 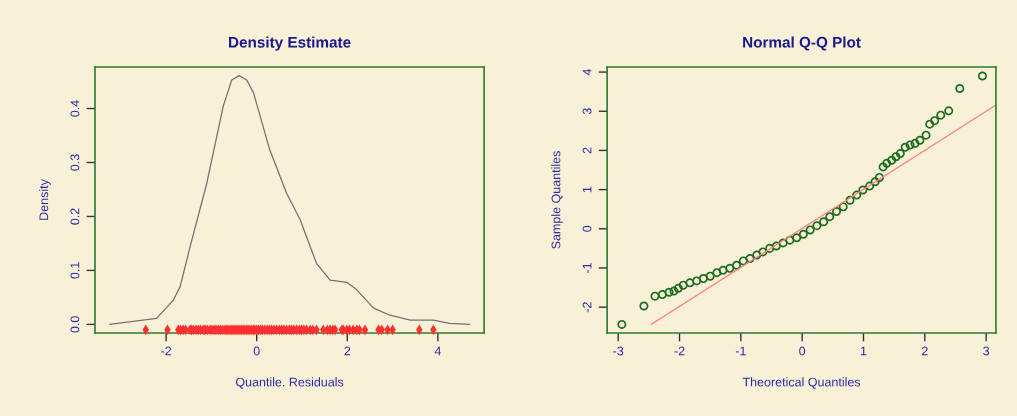 I want to click on y-tick-label: 0.0, so click(x=75, y=324).